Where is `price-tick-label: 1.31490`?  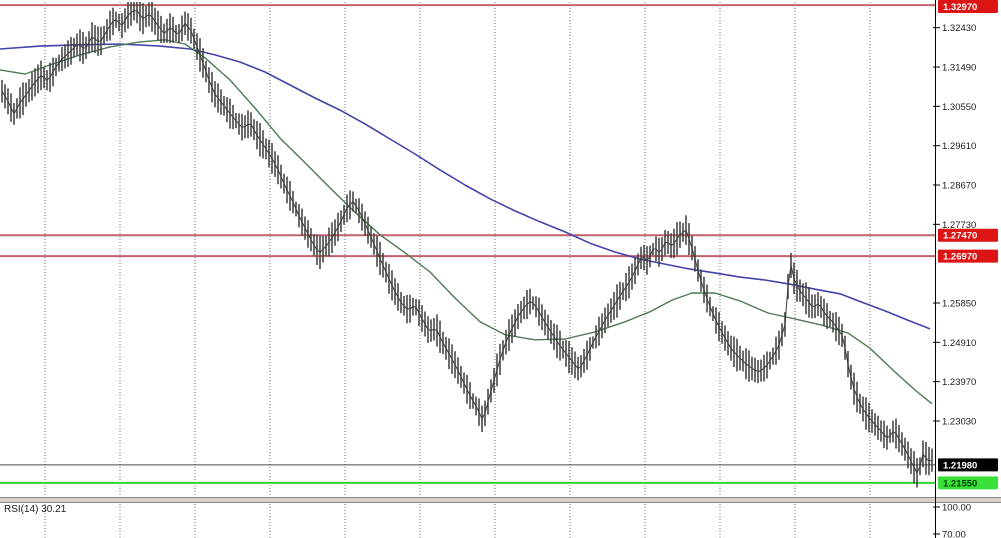 price-tick-label: 1.31490 is located at coordinates (959, 68).